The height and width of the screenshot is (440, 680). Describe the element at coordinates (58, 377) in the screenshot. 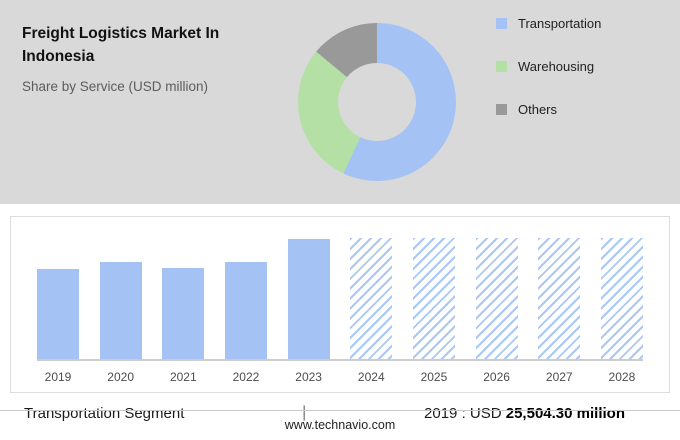

I see `x-tick-label: 2019` at that location.